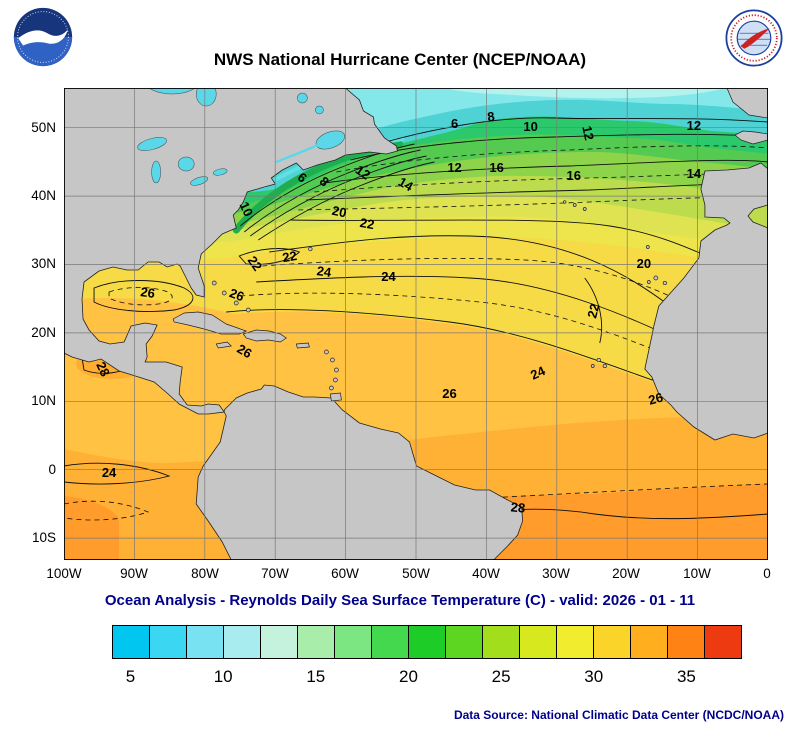 This screenshot has width=800, height=737. Describe the element at coordinates (767, 573) in the screenshot. I see `lon-tick-label: 0` at that location.